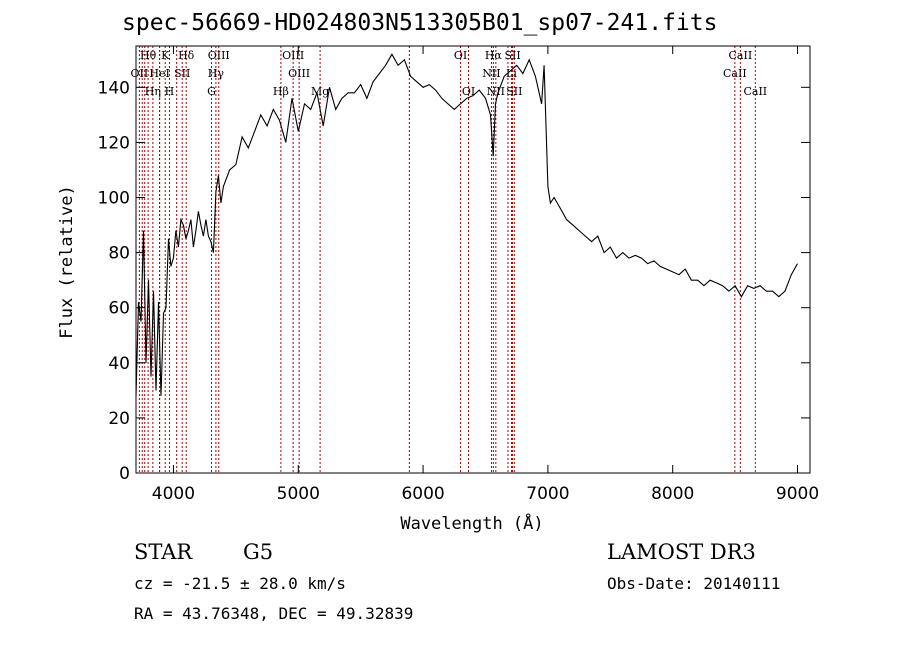  I want to click on y-tick-label-3: 60, so click(119, 309).